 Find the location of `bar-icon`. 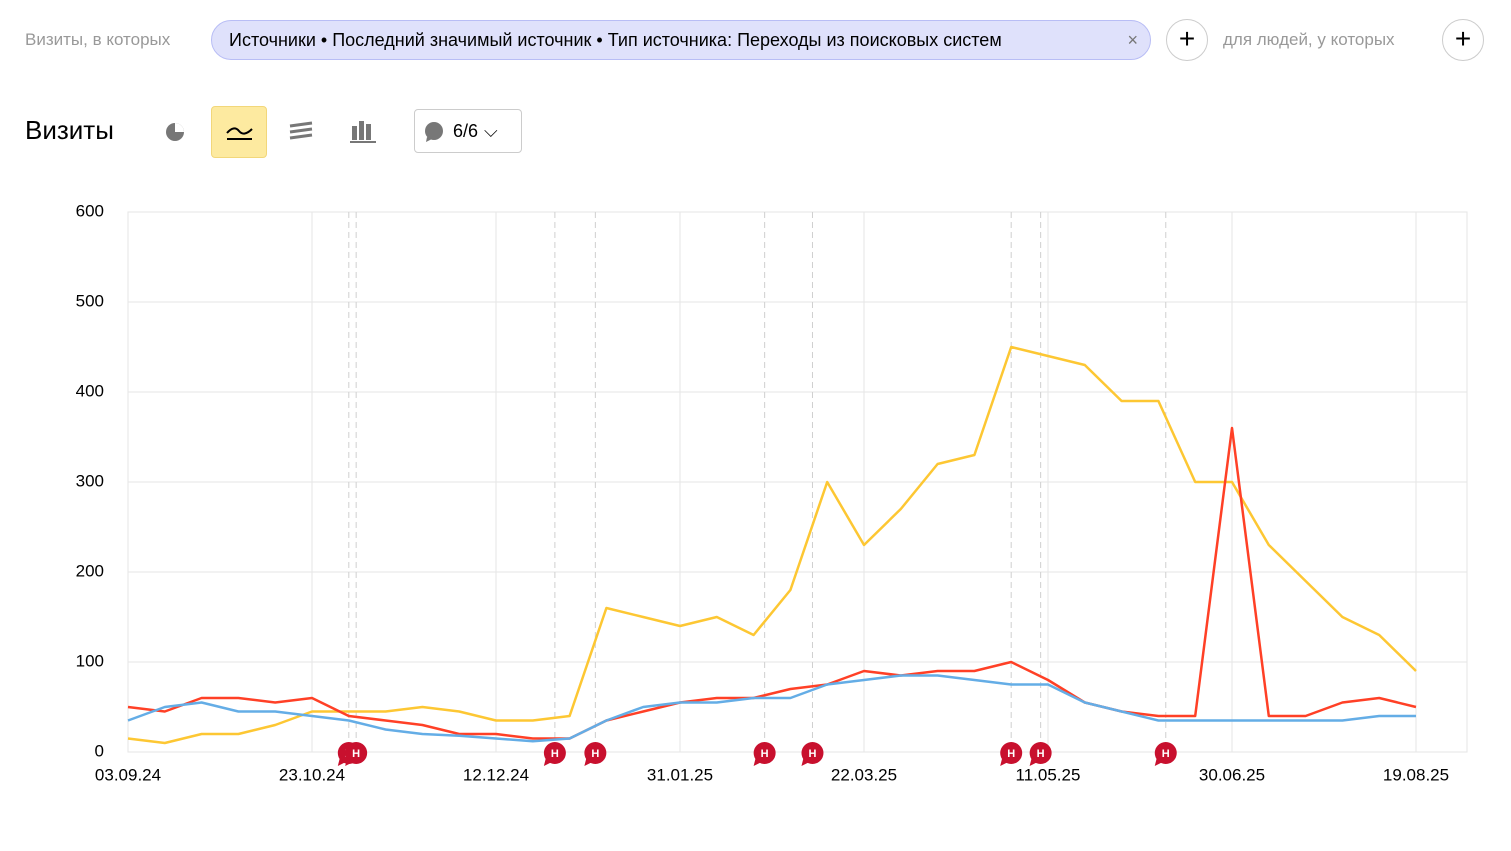

bar-icon is located at coordinates (363, 131).